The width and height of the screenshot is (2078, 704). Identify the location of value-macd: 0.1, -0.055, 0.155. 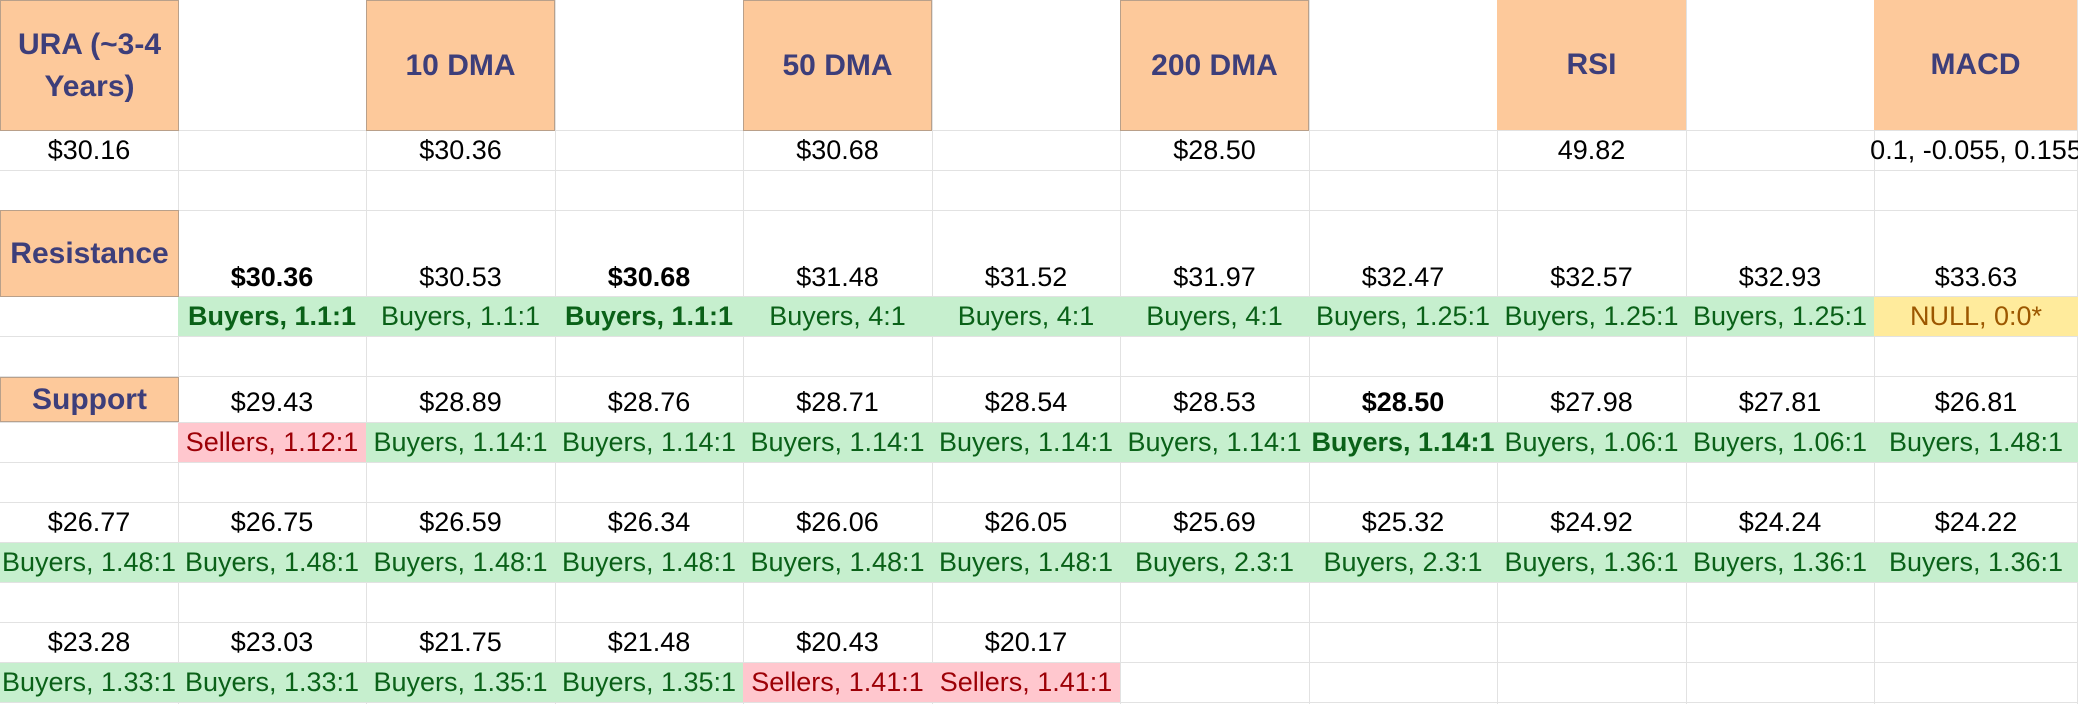
(1974, 150).